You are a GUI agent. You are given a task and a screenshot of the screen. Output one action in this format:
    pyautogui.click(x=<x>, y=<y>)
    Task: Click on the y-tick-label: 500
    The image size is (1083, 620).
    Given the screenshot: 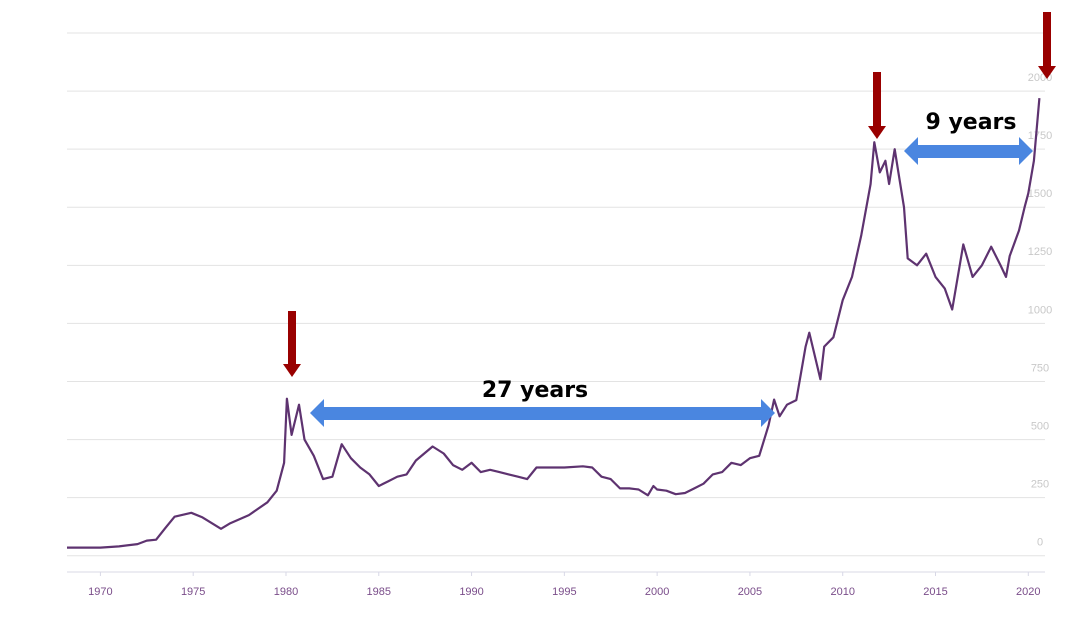 What is the action you would take?
    pyautogui.click(x=1040, y=426)
    